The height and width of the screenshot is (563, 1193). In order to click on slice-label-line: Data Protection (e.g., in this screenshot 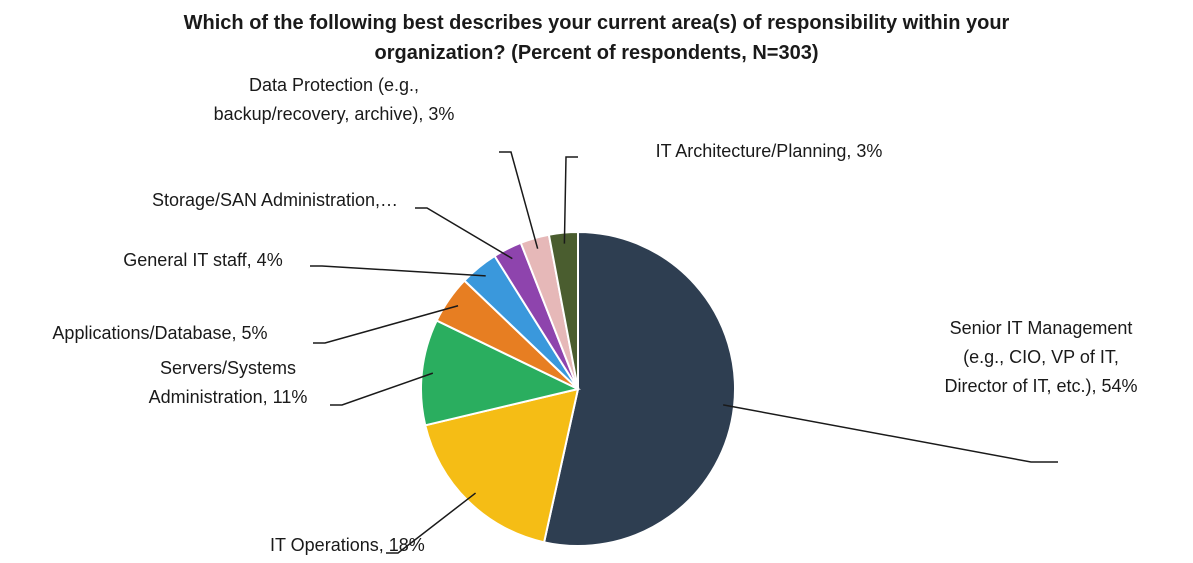, I will do `click(334, 85)`.